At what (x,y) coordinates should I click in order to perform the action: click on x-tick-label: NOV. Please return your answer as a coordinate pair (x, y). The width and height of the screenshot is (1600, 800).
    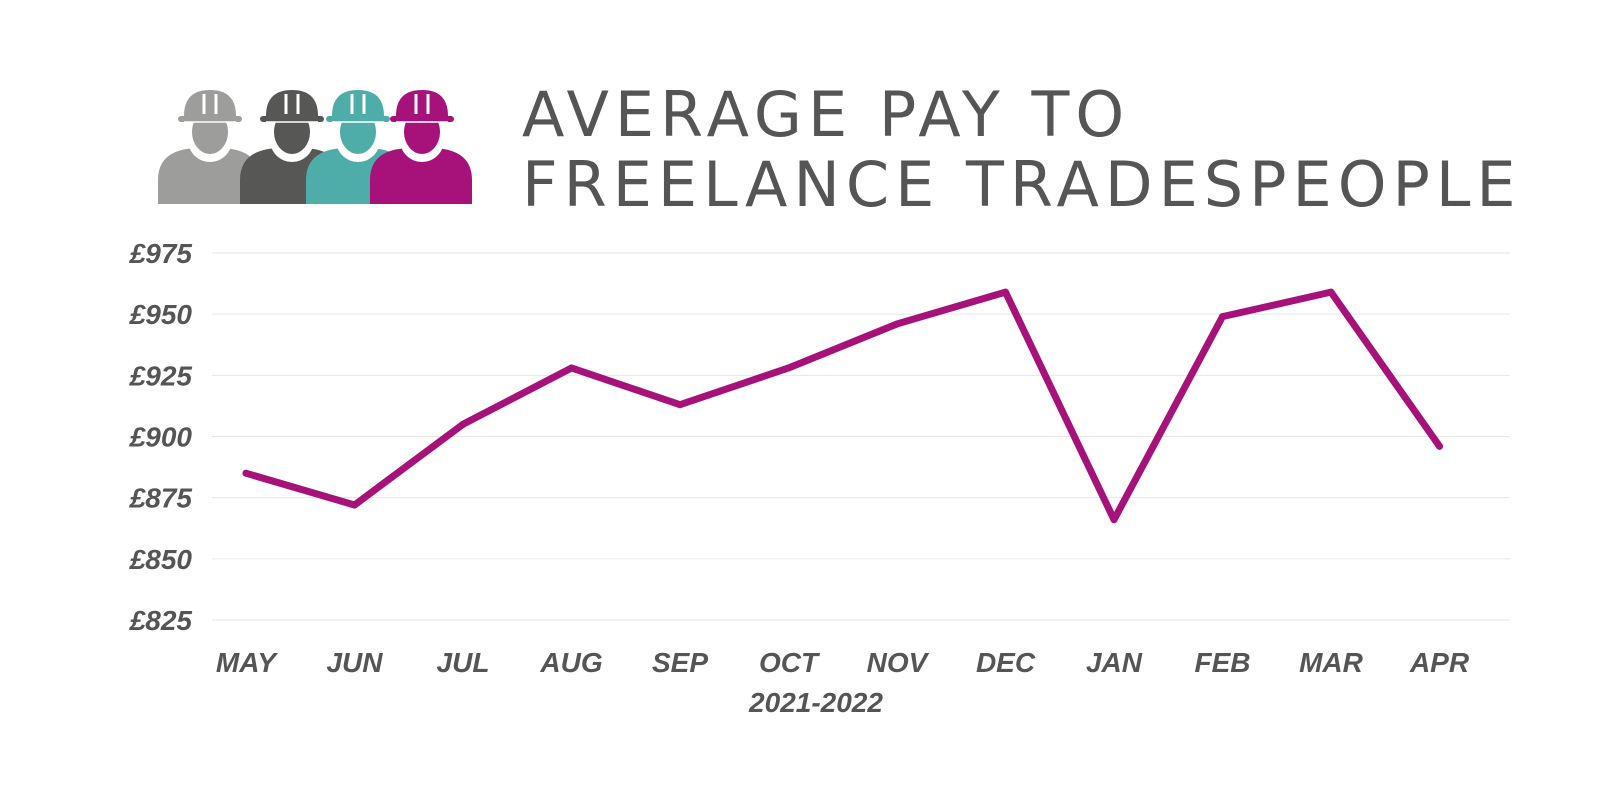
    Looking at the image, I should click on (898, 662).